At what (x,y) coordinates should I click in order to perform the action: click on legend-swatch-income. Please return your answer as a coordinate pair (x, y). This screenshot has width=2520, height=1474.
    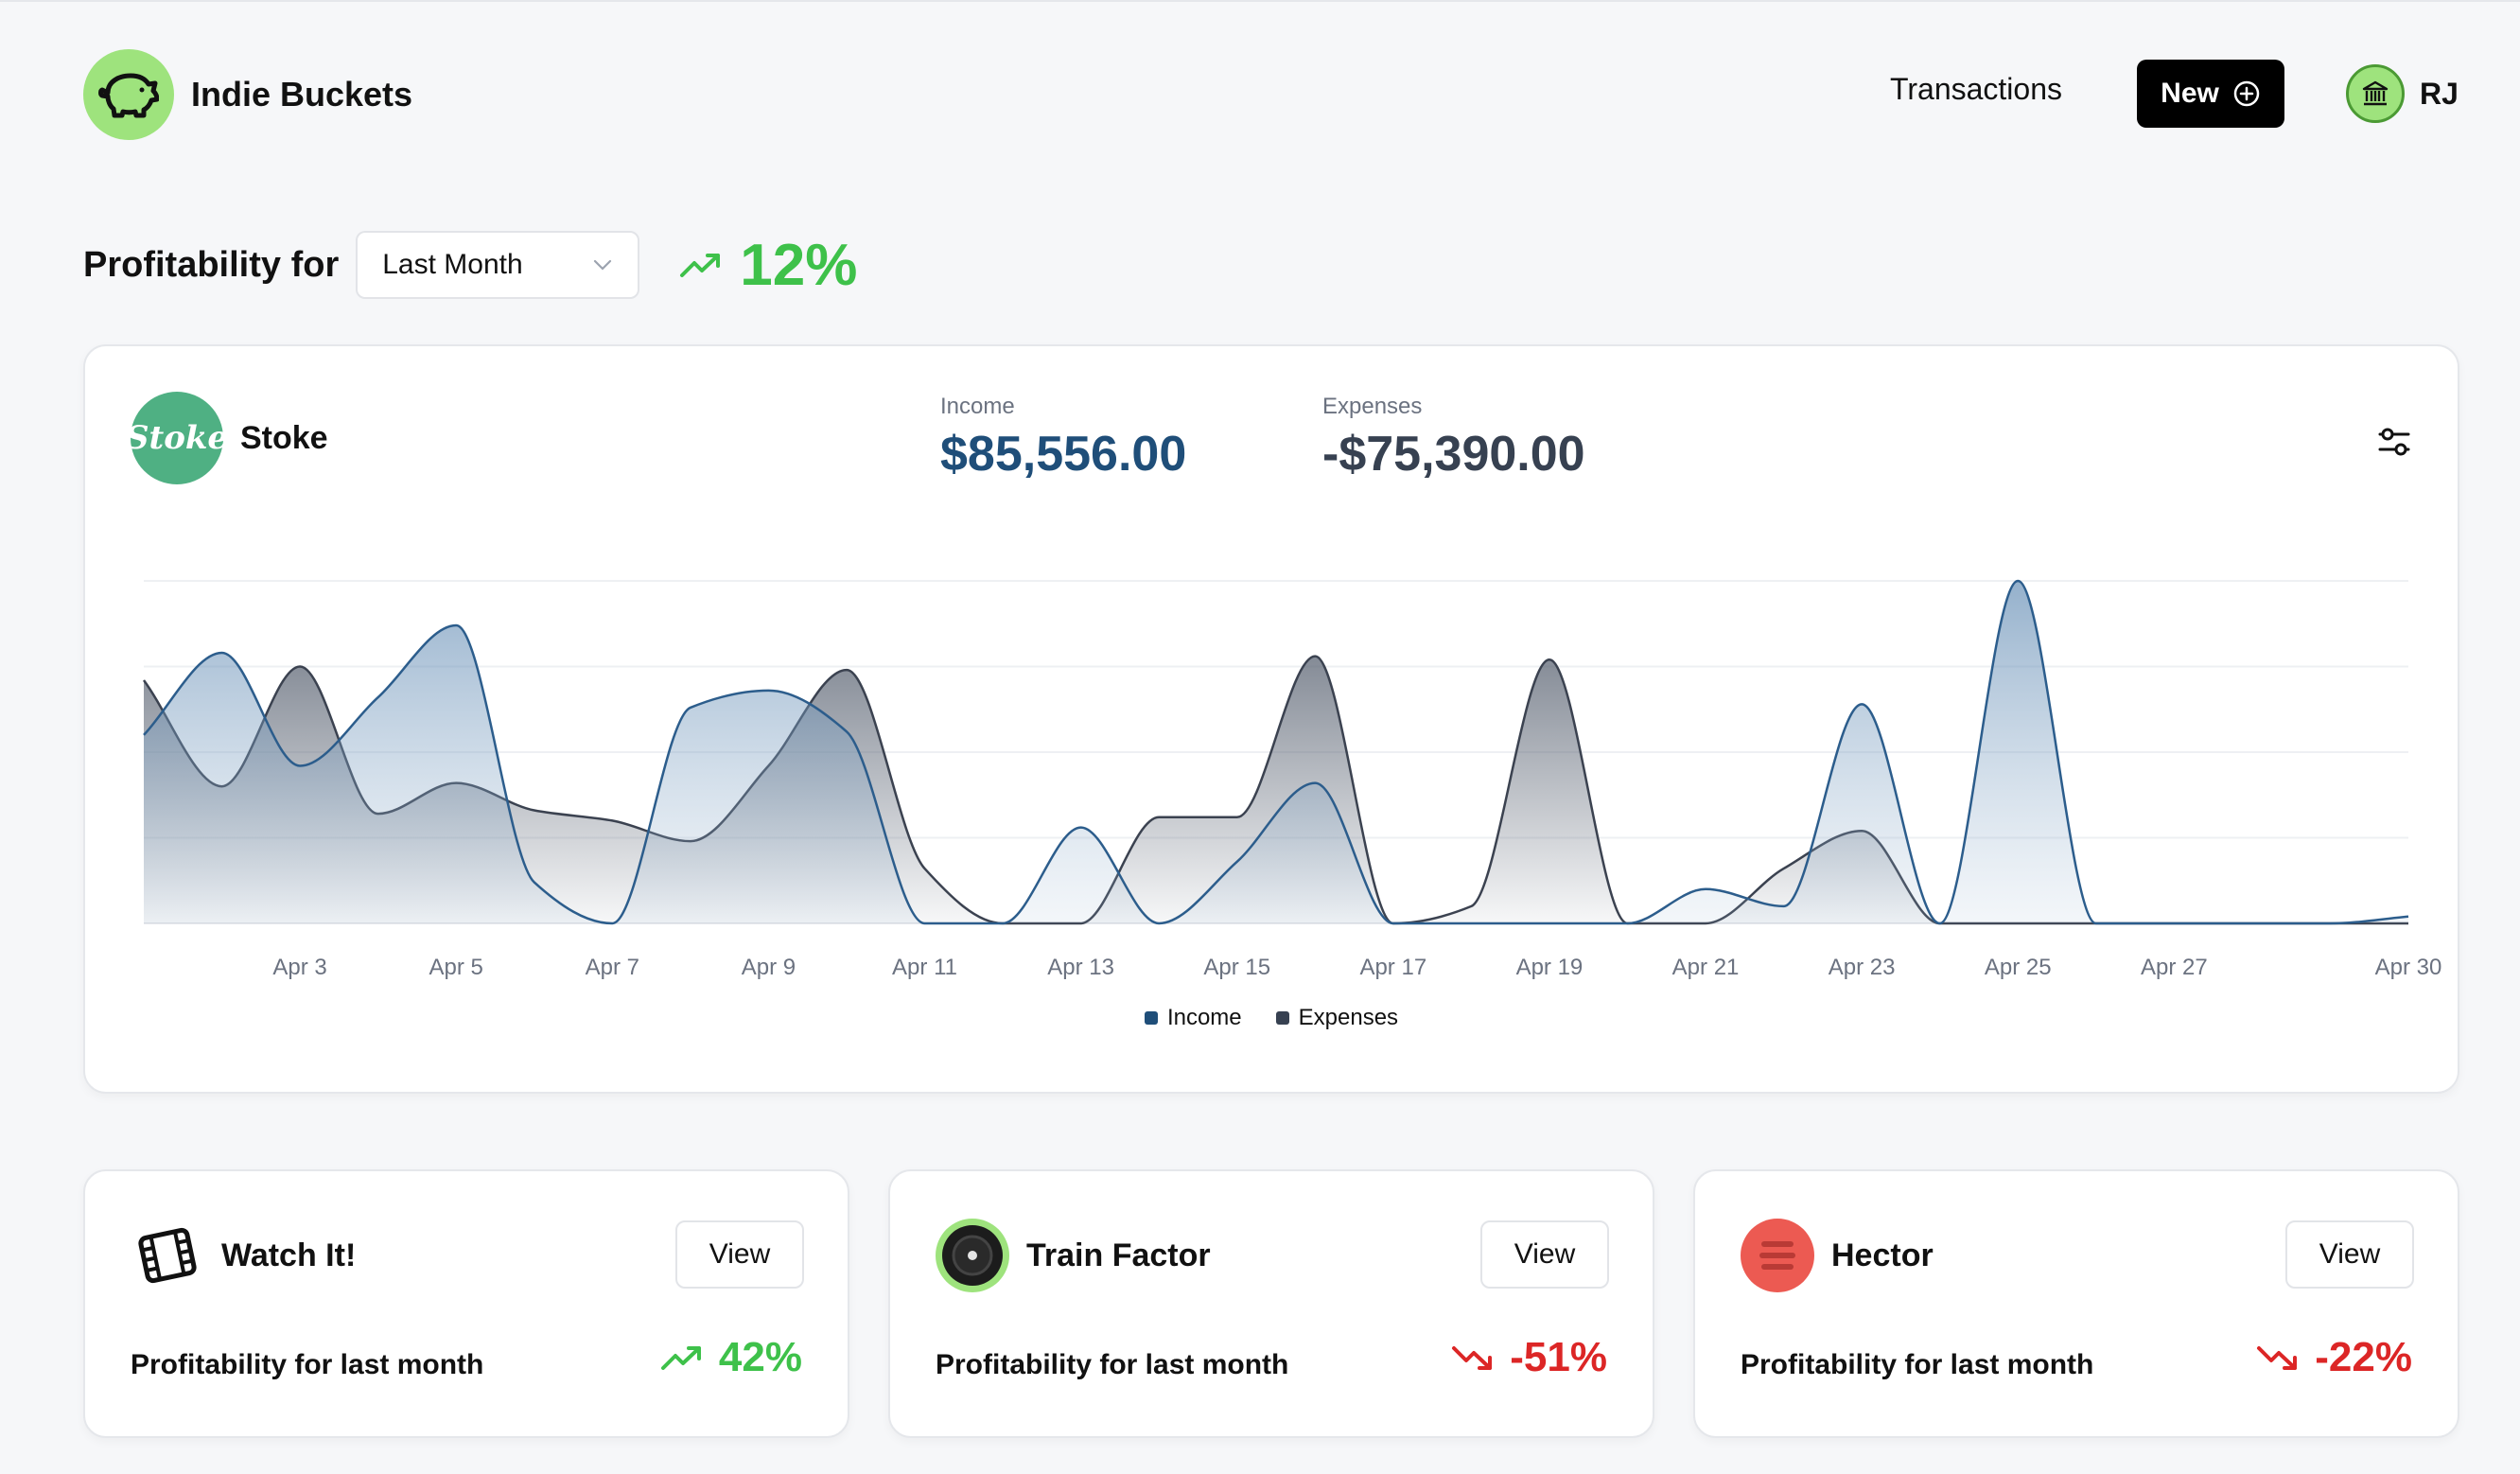
    Looking at the image, I should click on (1151, 1018).